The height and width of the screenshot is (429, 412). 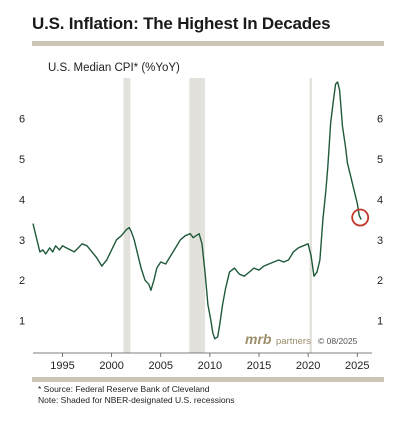 What do you see at coordinates (360, 217) in the screenshot?
I see `highlight-circle` at bounding box center [360, 217].